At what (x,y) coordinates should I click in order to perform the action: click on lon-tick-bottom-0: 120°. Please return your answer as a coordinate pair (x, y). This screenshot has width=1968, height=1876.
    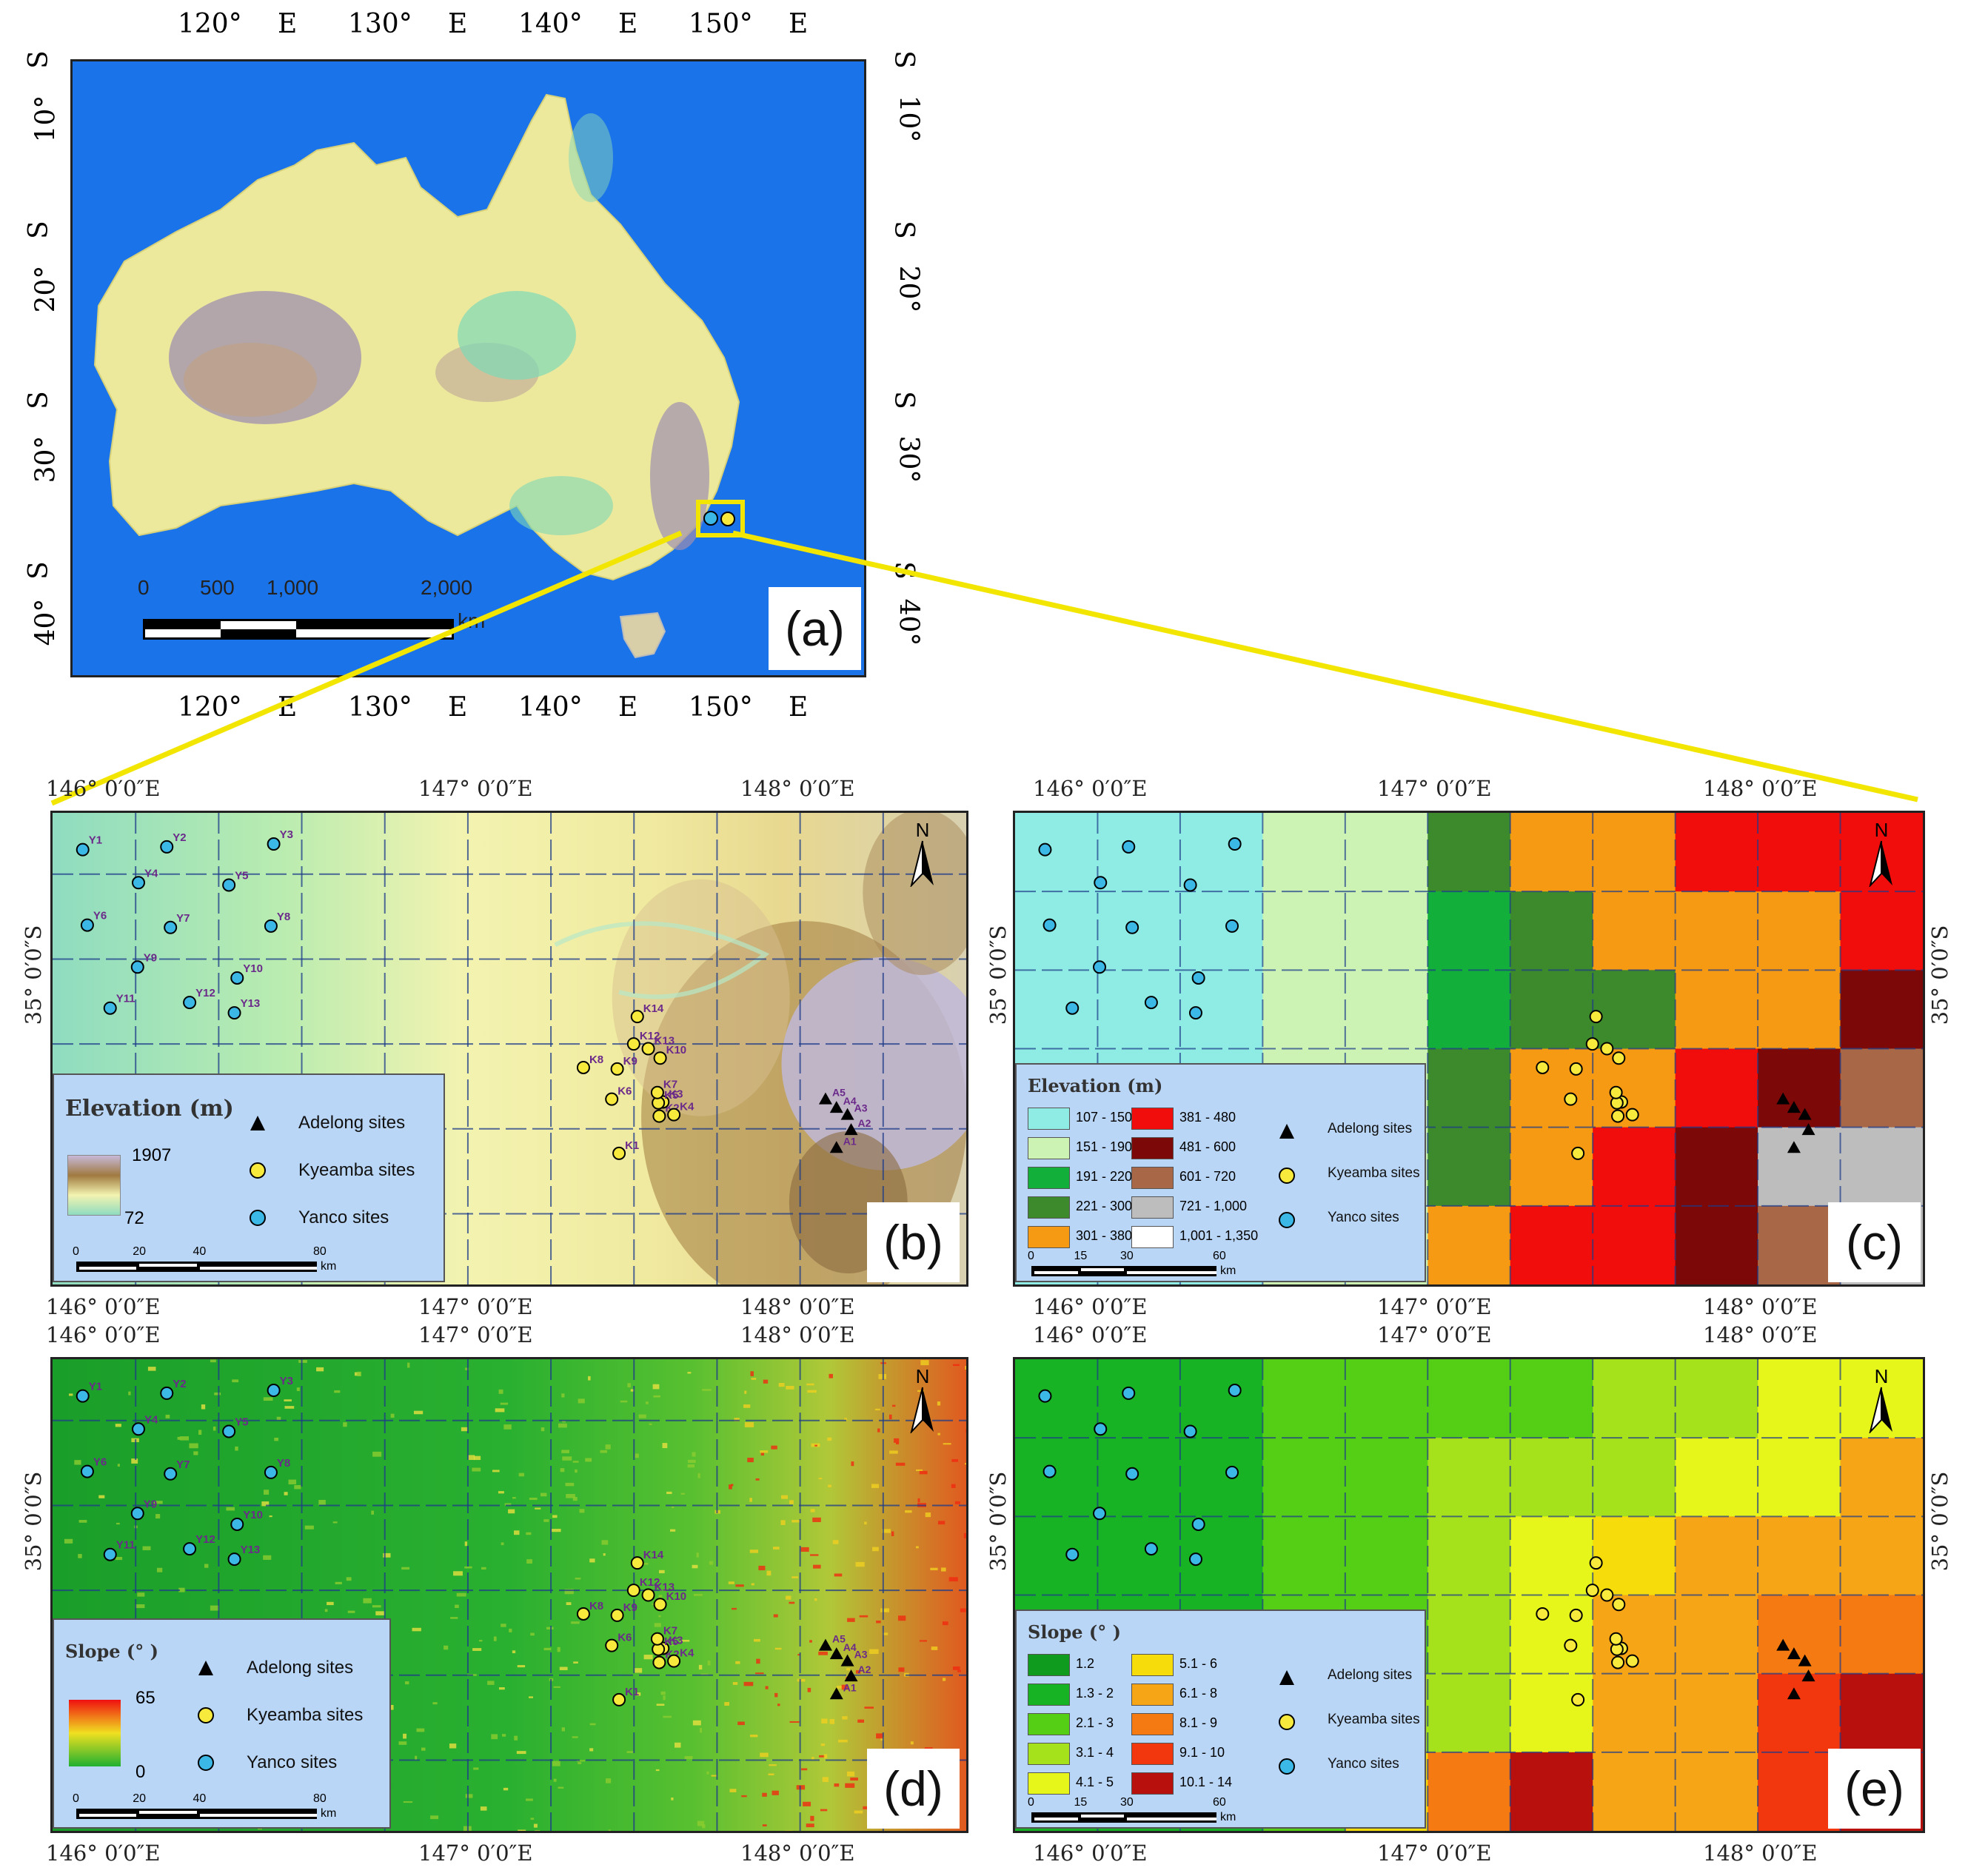
    Looking at the image, I should click on (210, 707).